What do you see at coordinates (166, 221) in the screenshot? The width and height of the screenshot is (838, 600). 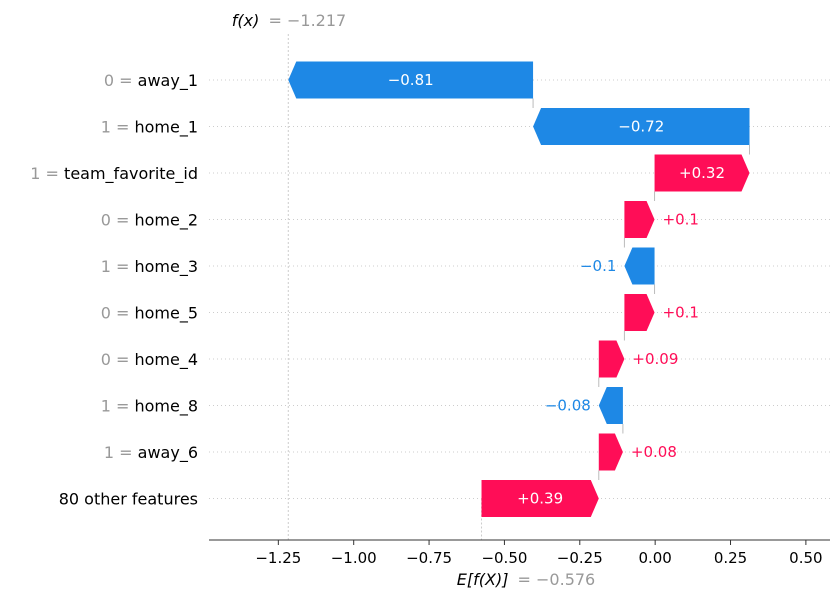 I see `feature-name: home_2` at bounding box center [166, 221].